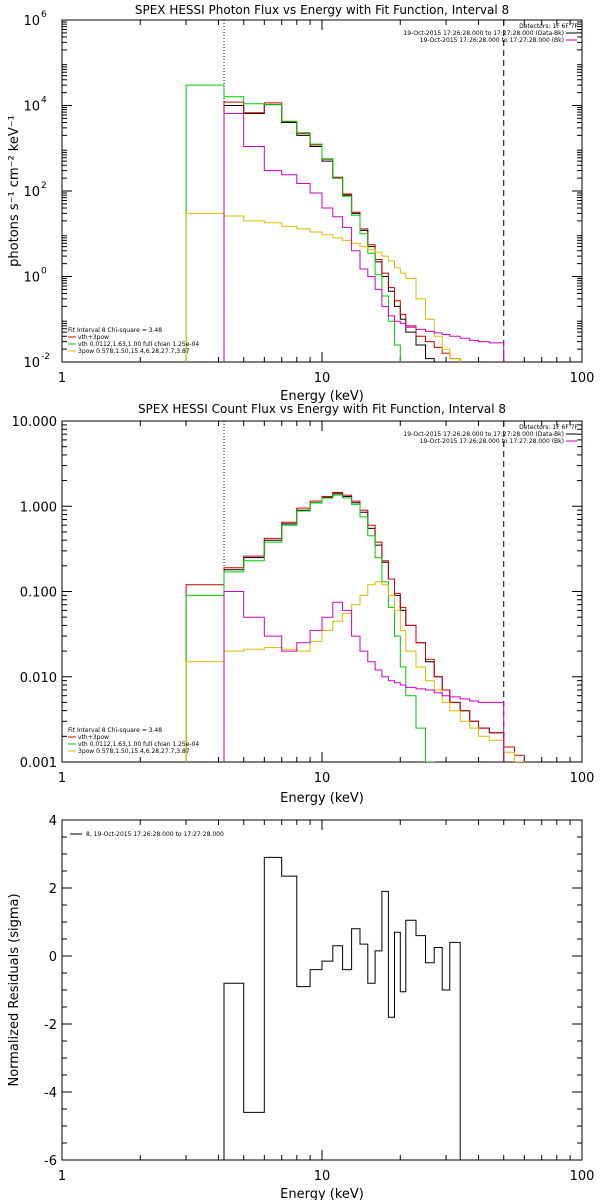 This screenshot has height=1200, width=600. What do you see at coordinates (44, 272) in the screenshot?
I see `y-tick-exponent: 0` at bounding box center [44, 272].